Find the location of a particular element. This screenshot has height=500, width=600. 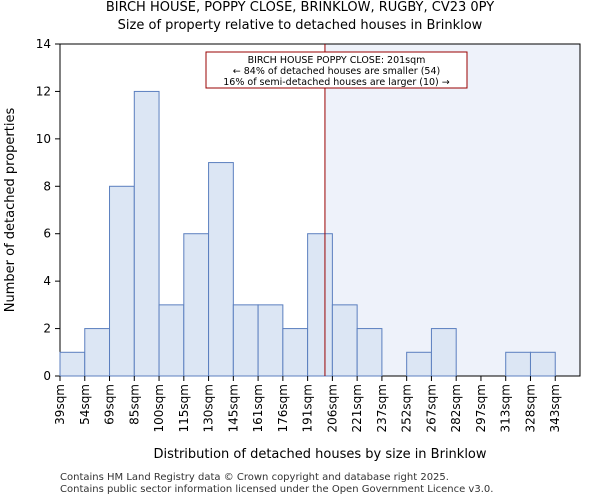

x-tick-label: 161sqm is located at coordinates (258, 408).